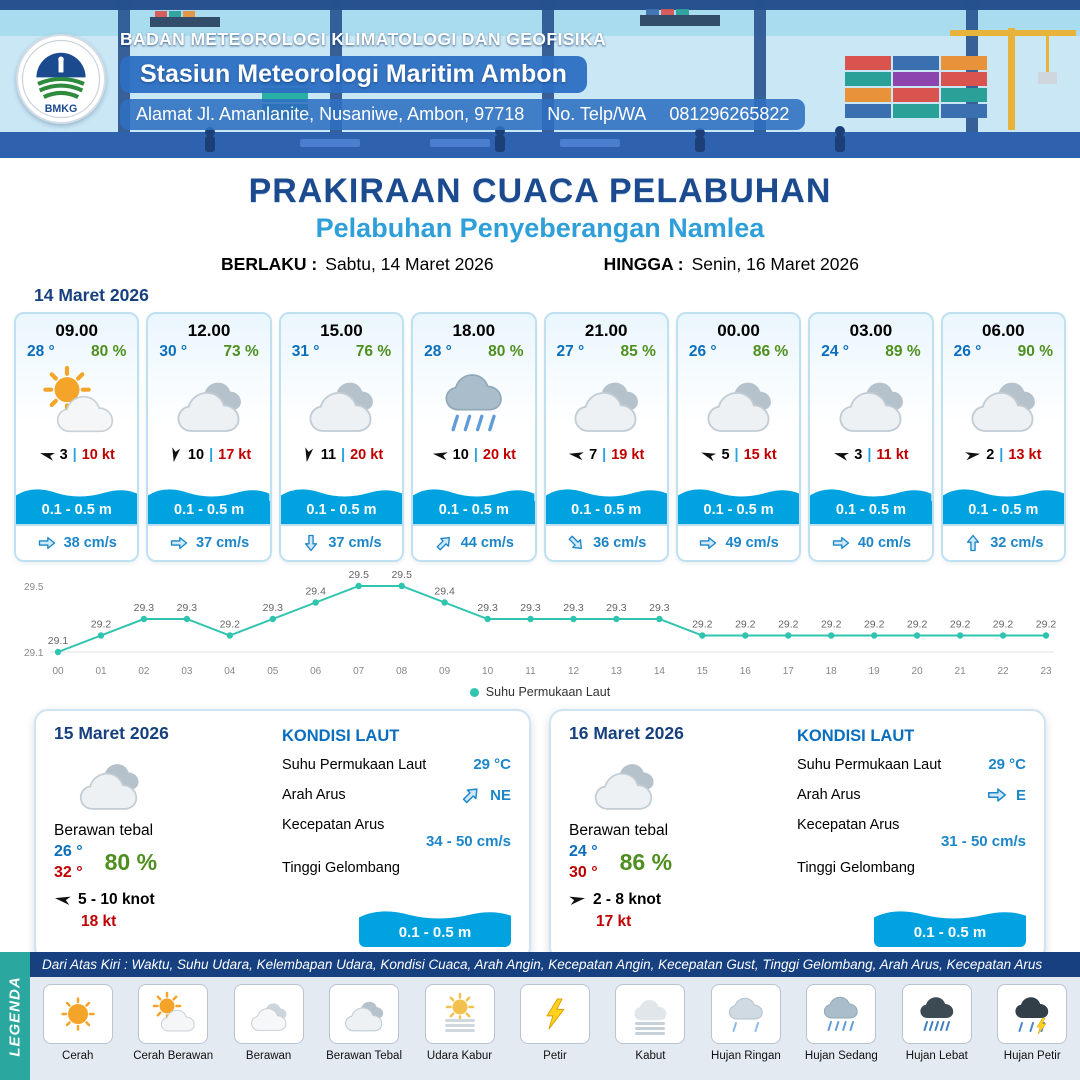 The height and width of the screenshot is (1080, 1080). What do you see at coordinates (235, 455) in the screenshot?
I see `gust-speed: 17 kt` at bounding box center [235, 455].